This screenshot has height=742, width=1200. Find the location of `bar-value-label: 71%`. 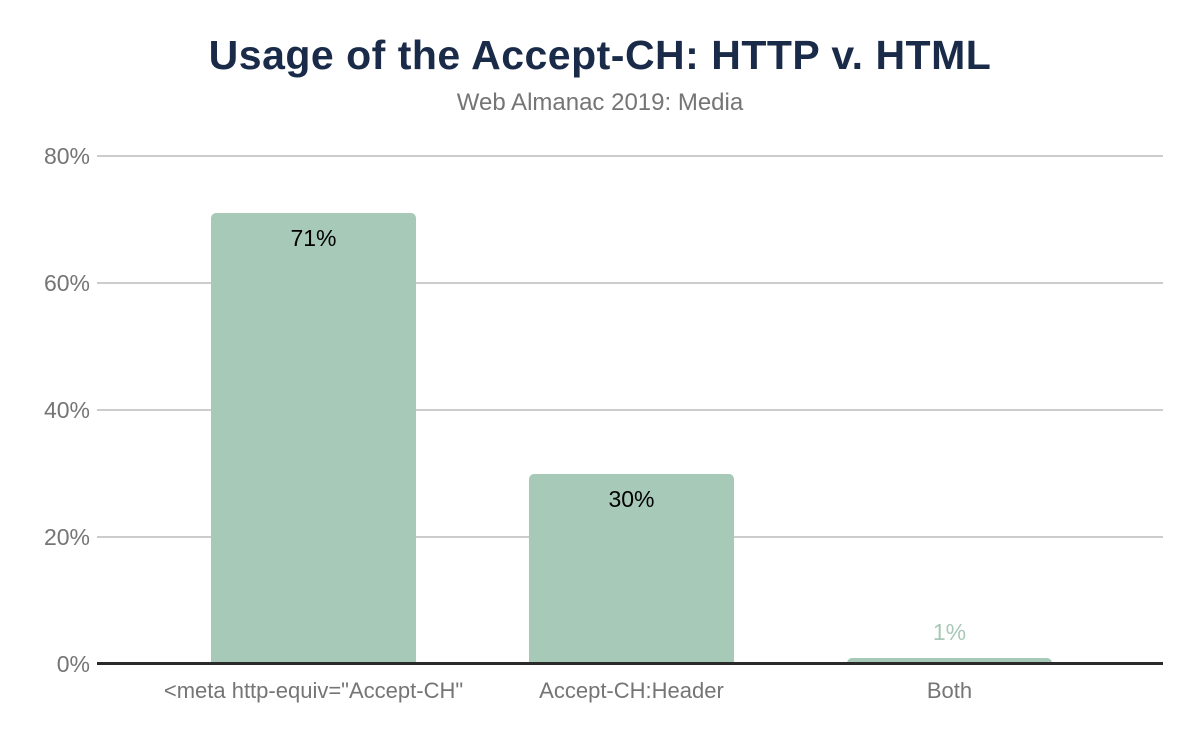

bar-value-label: 71% is located at coordinates (313, 238).